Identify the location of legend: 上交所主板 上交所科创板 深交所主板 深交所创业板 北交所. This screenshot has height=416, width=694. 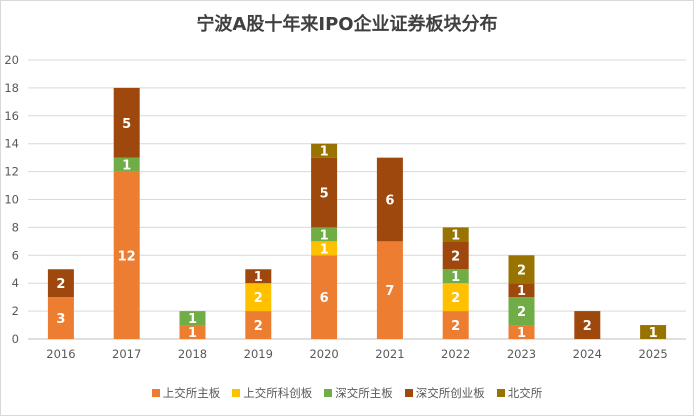
(347, 393).